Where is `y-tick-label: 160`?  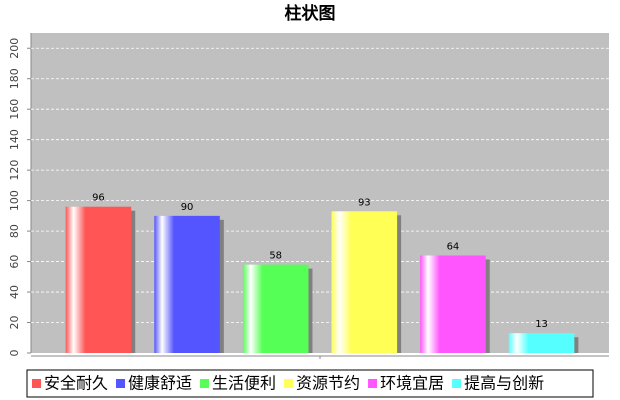 y-tick-label: 160 is located at coordinates (14, 109).